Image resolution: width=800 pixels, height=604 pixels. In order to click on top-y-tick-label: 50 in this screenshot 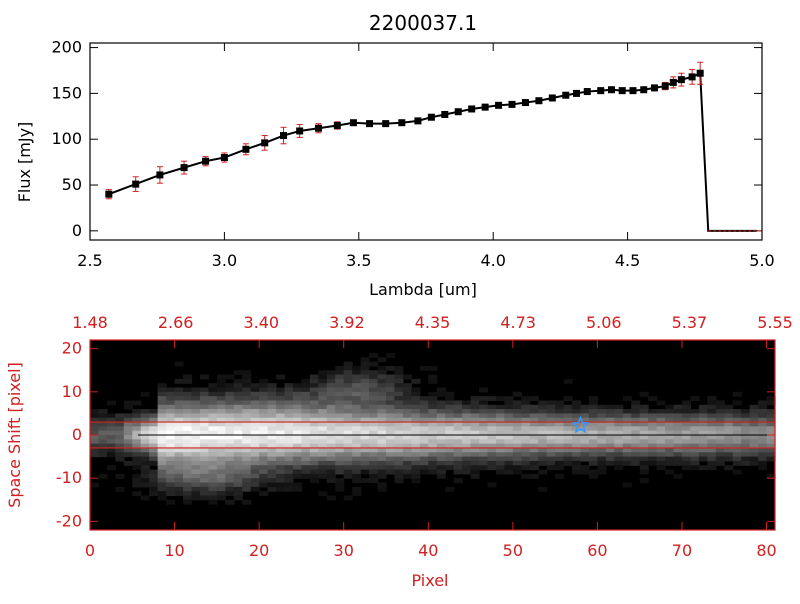, I will do `click(72, 184)`.